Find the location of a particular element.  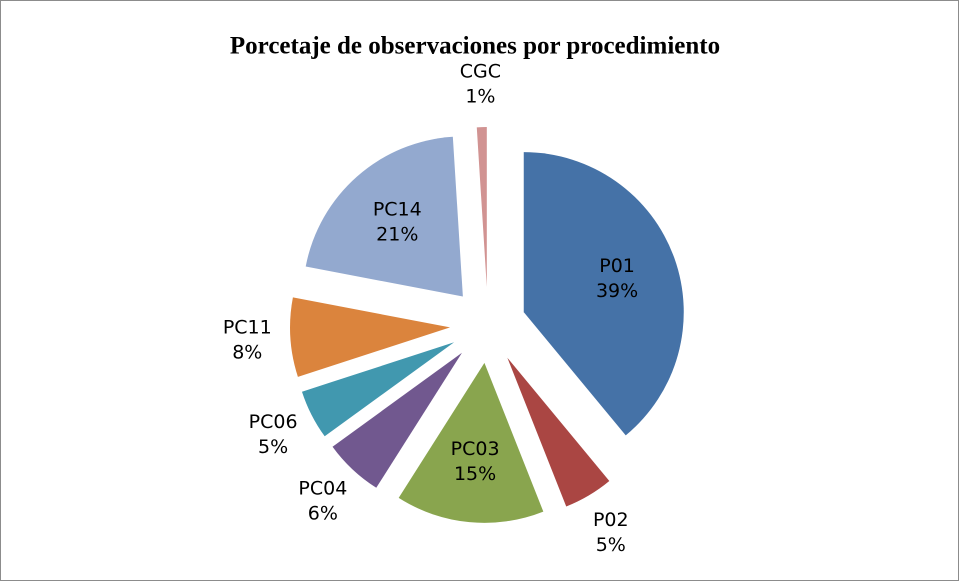

slice-value-label: 15% is located at coordinates (475, 474).